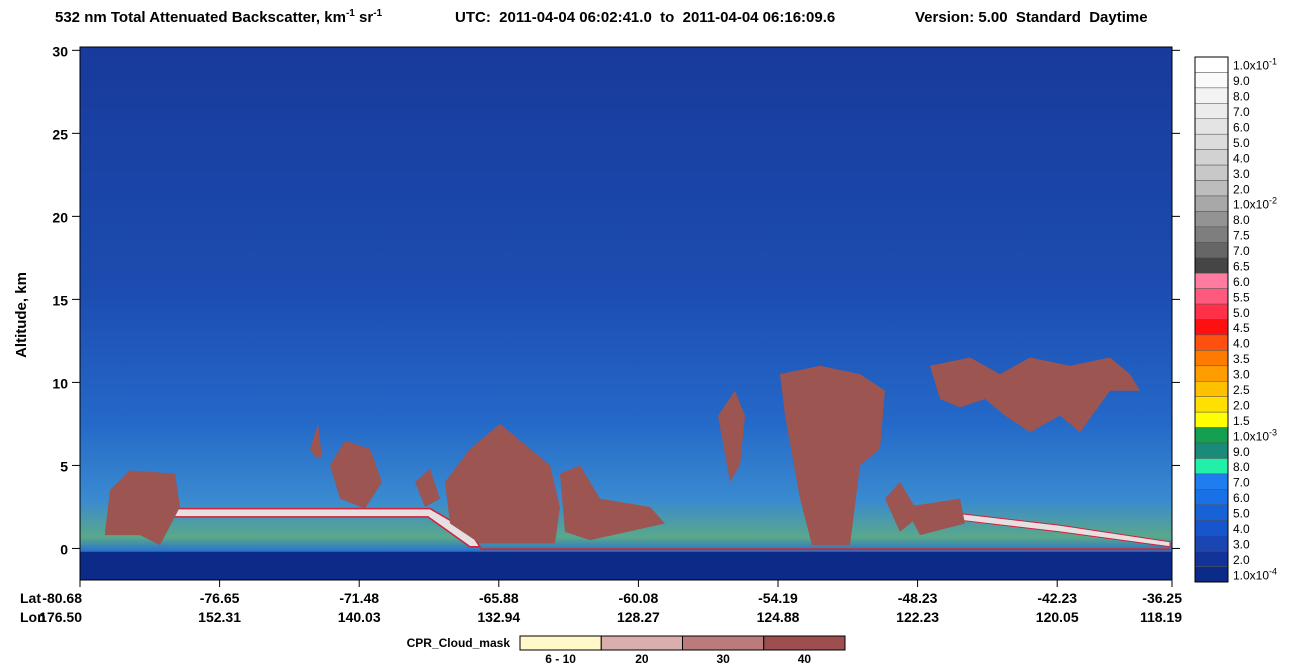 Image resolution: width=1300 pixels, height=672 pixels. Describe the element at coordinates (1057, 617) in the screenshot. I see `lon-tick-label: 120.05` at that location.